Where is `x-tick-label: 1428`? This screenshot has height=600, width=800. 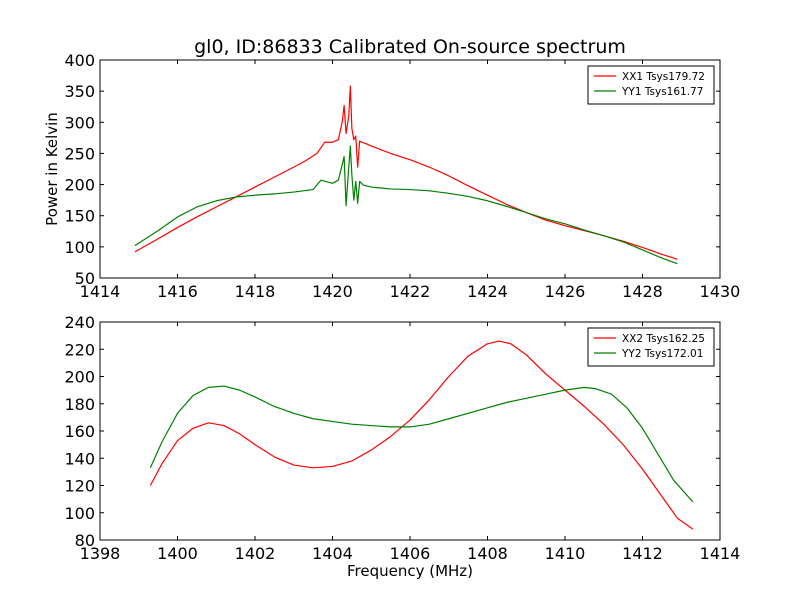
x-tick-label: 1428 is located at coordinates (642, 291).